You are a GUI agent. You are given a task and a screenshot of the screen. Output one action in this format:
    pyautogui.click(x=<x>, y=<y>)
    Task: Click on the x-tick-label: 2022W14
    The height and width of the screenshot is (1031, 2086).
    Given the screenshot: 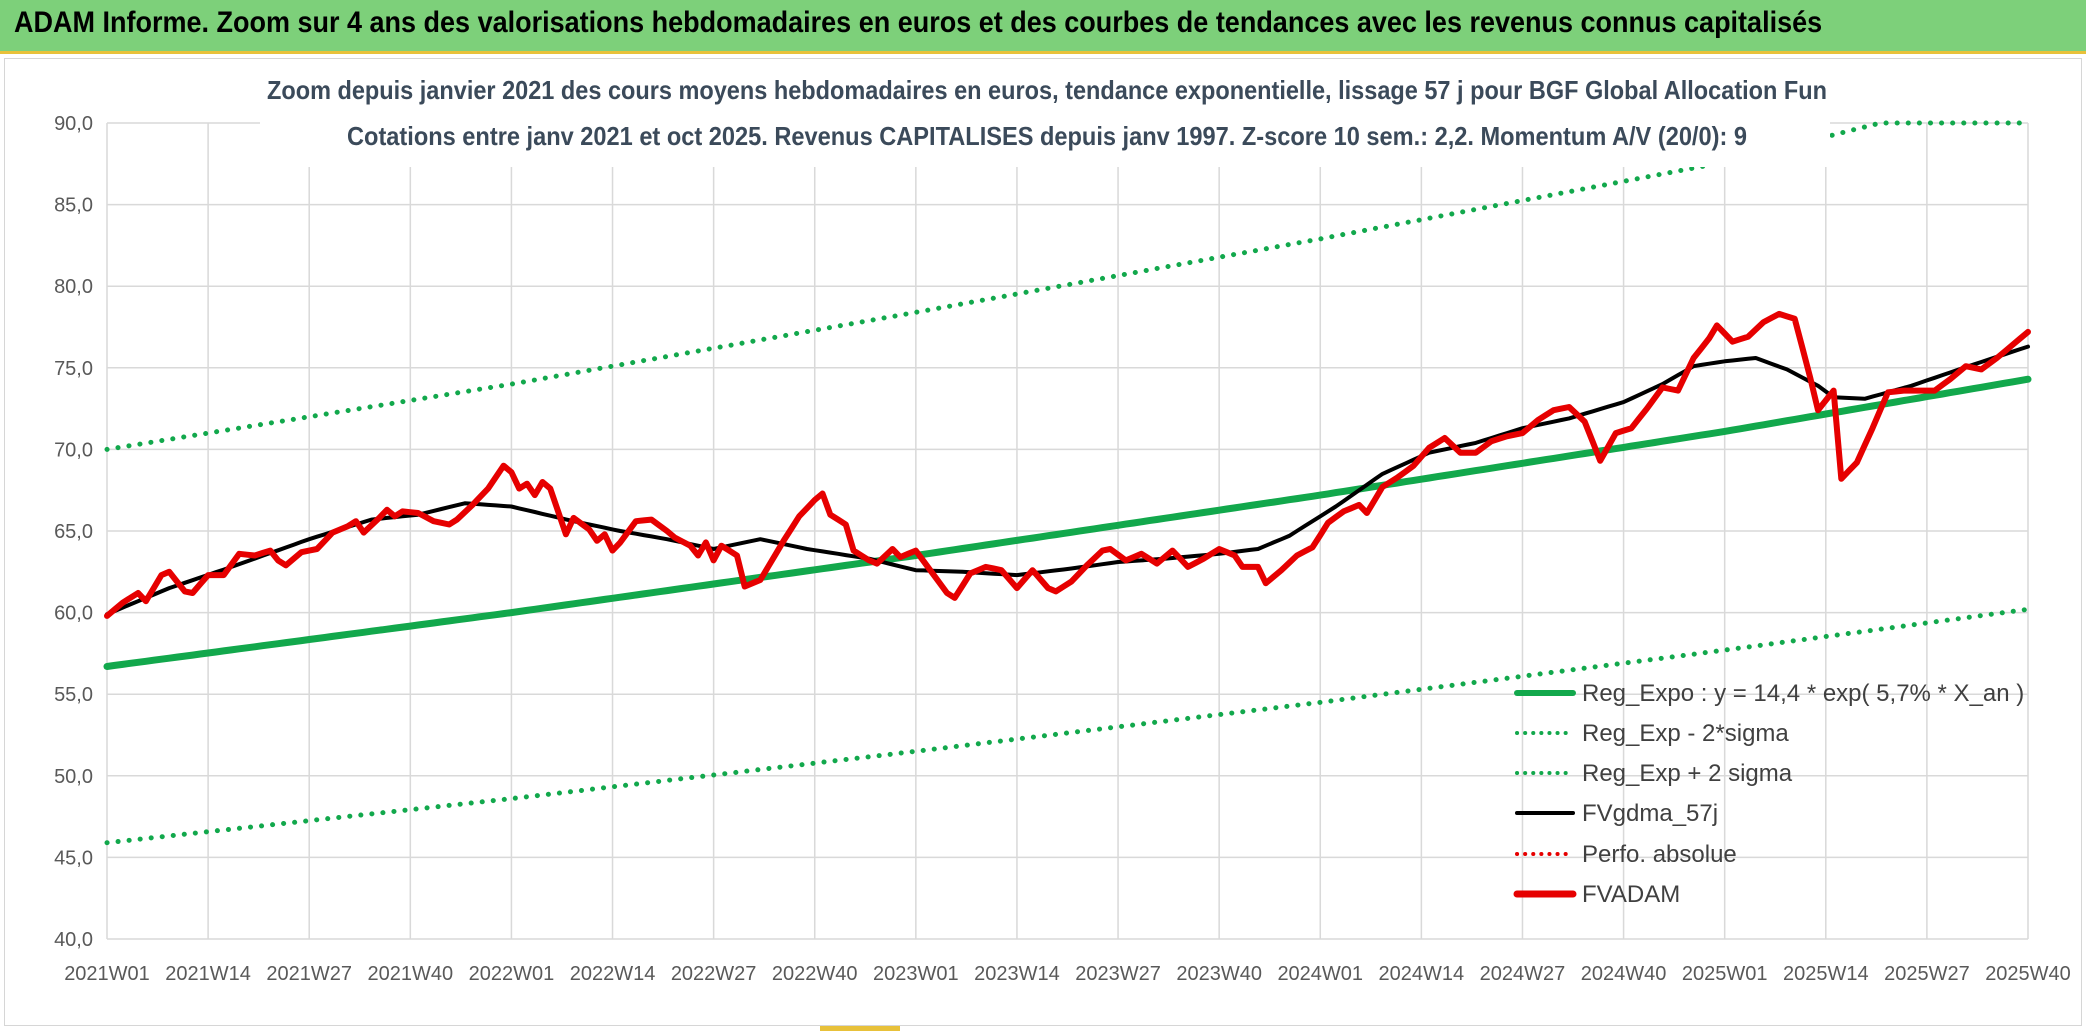 What is the action you would take?
    pyautogui.click(x=613, y=974)
    